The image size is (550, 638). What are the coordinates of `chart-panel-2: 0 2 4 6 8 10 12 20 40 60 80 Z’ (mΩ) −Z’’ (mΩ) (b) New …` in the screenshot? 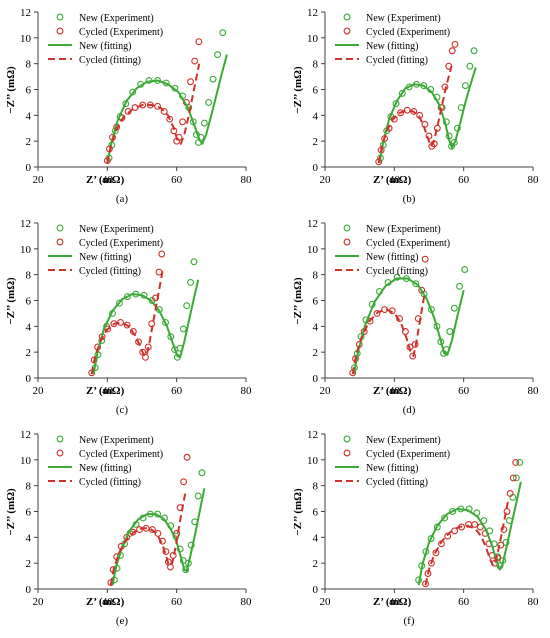 It's located at (415, 106).